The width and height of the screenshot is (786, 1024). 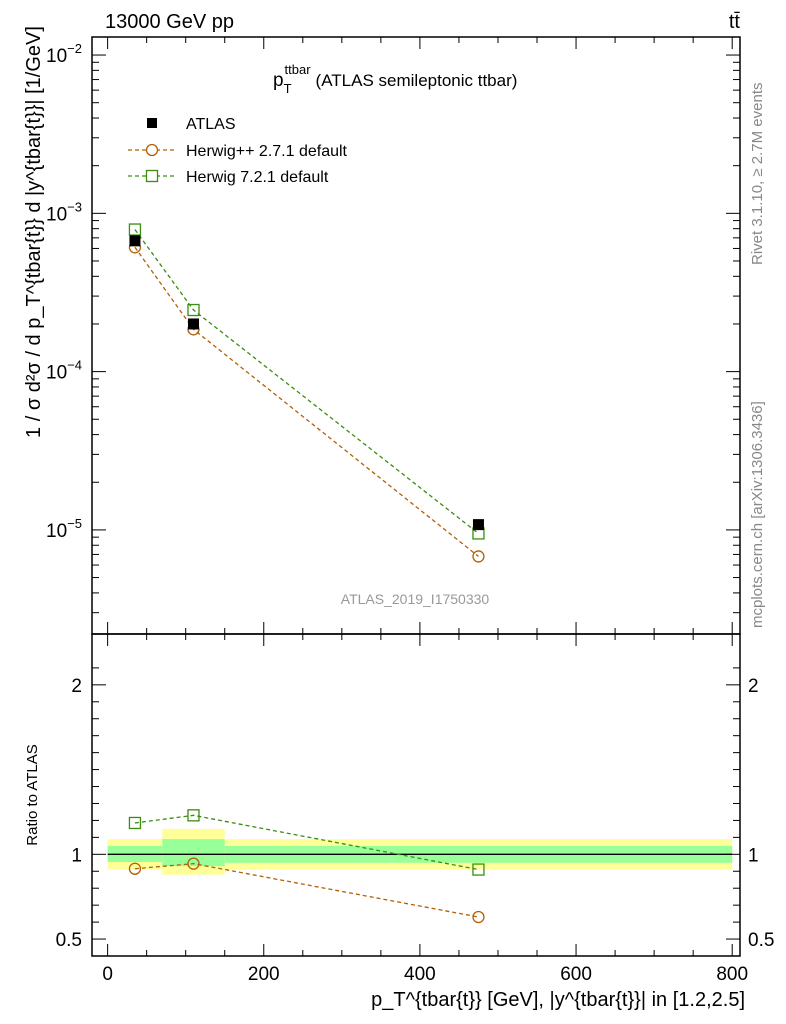 I want to click on legend-label-atlas: ATLAS, so click(x=211, y=124).